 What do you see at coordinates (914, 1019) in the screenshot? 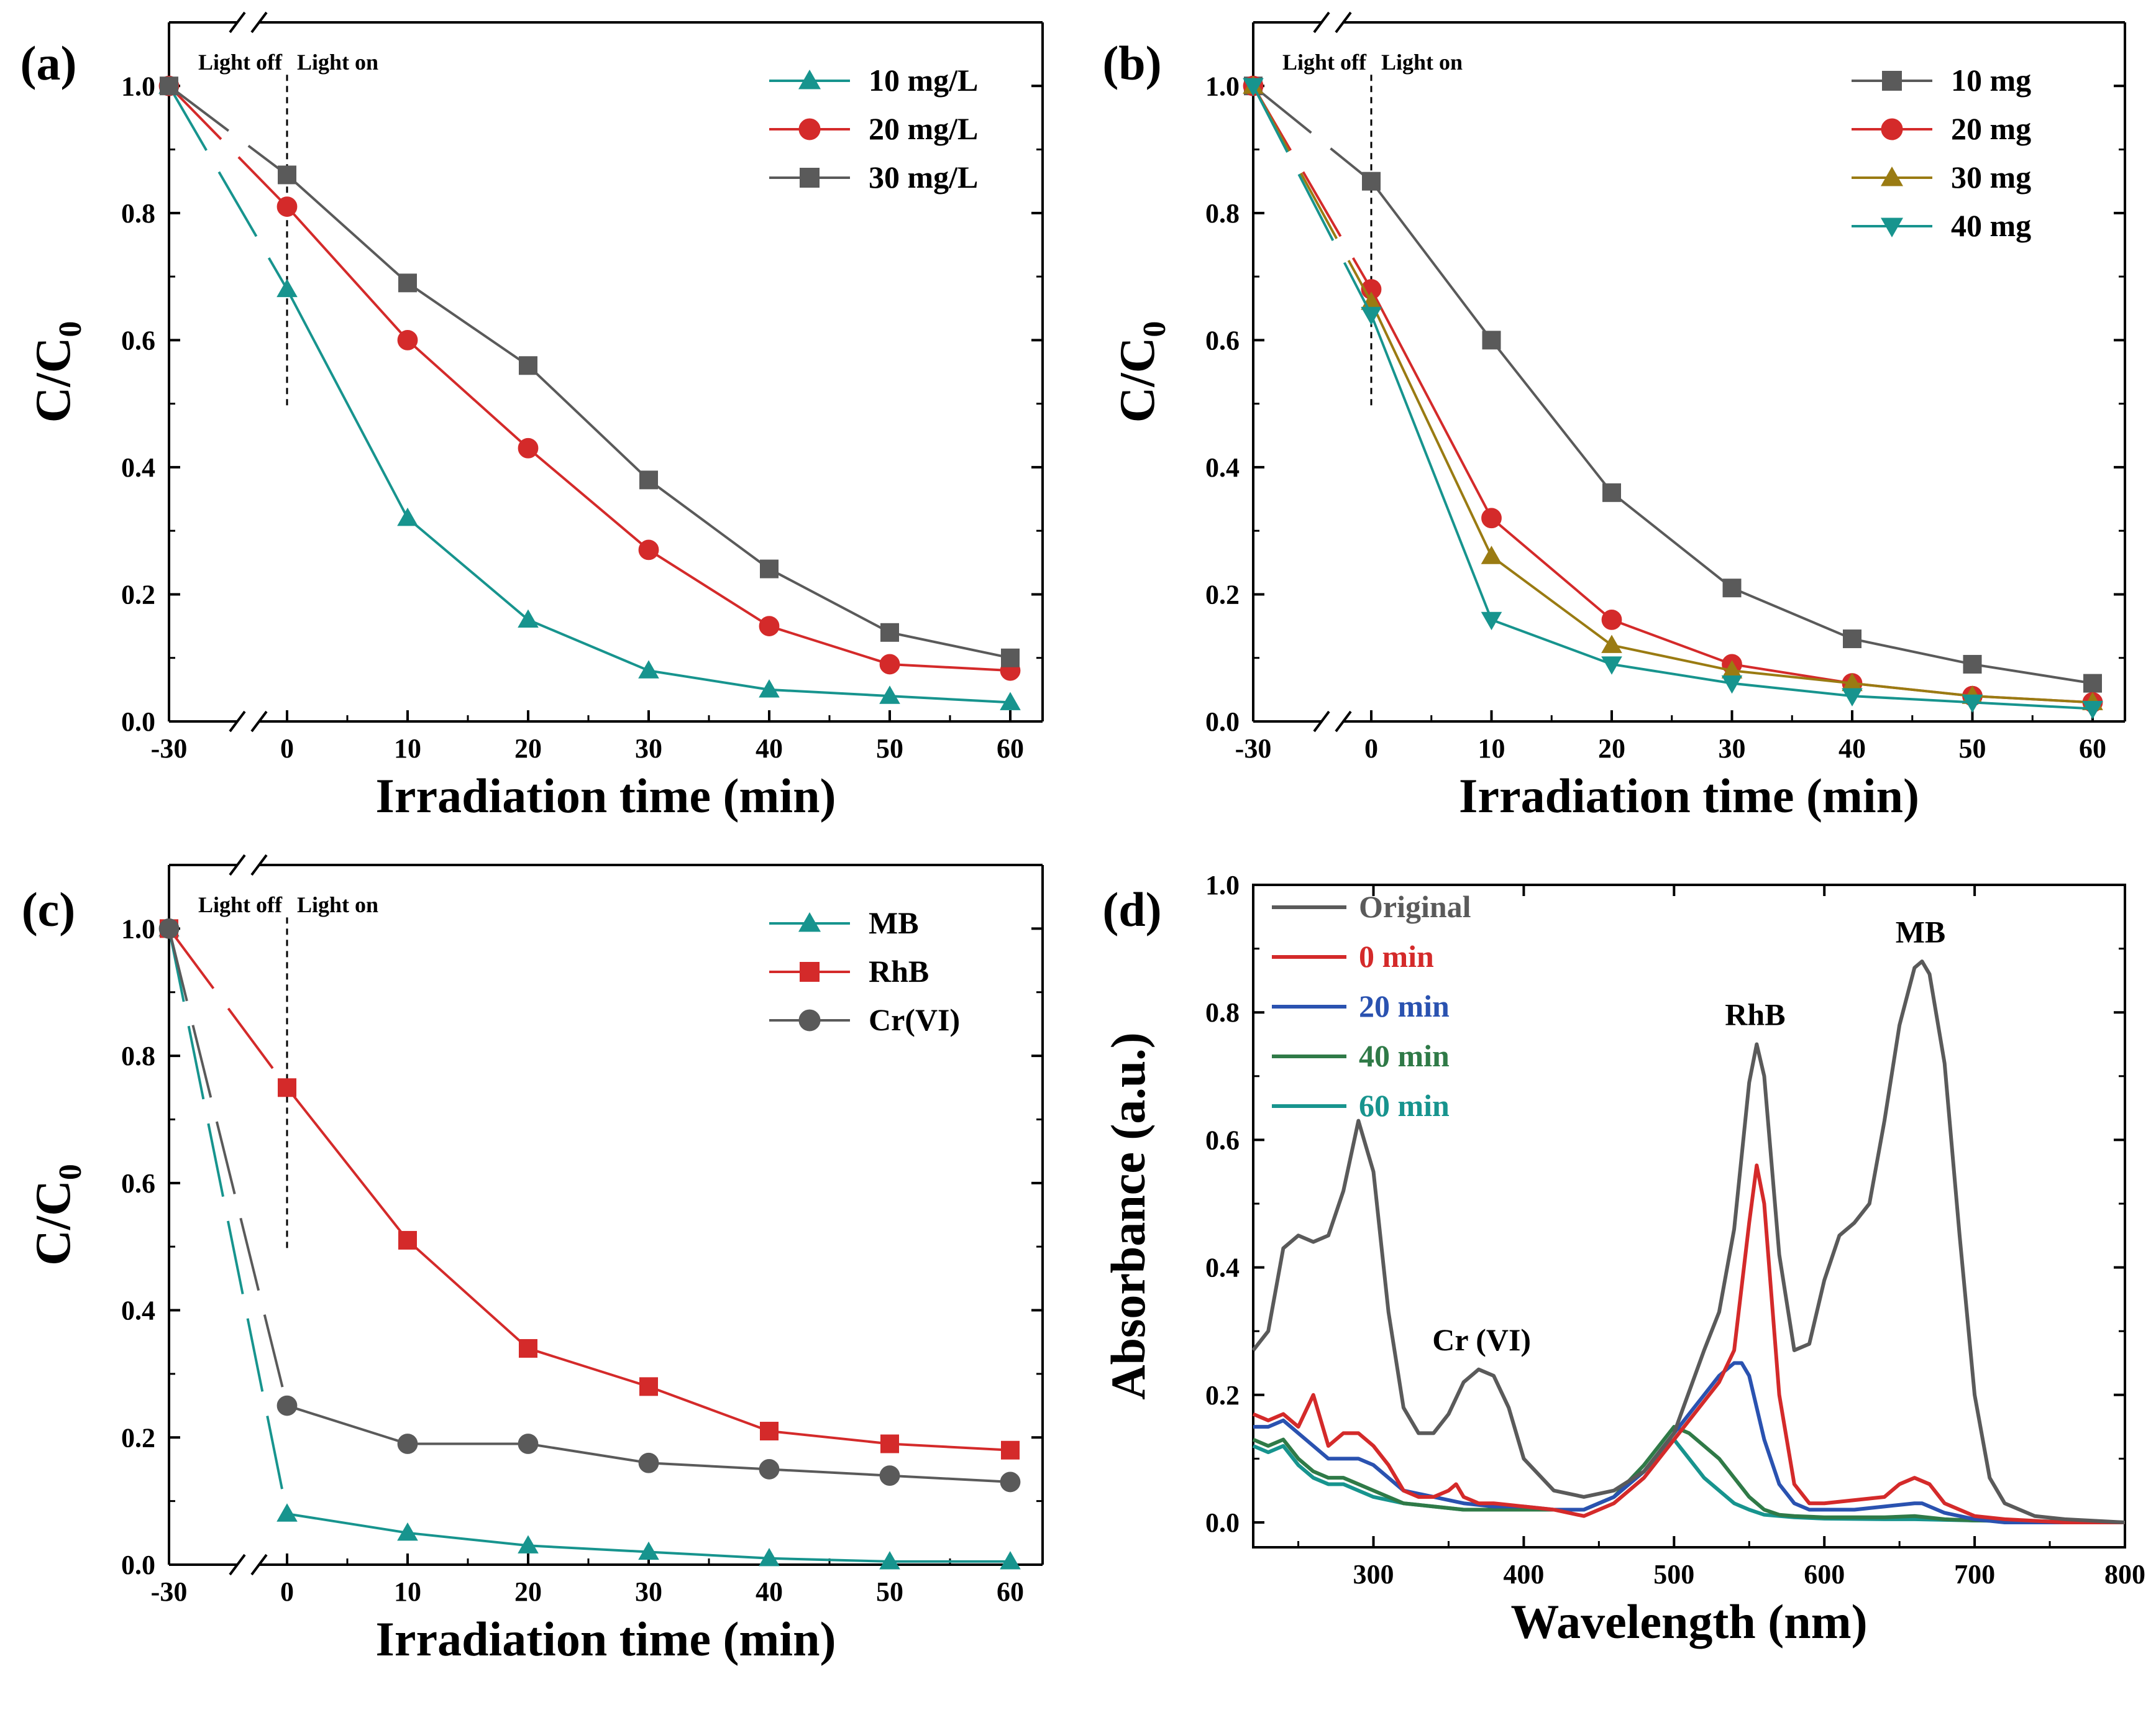
I see `legend-label: Cr(VI)` at bounding box center [914, 1019].